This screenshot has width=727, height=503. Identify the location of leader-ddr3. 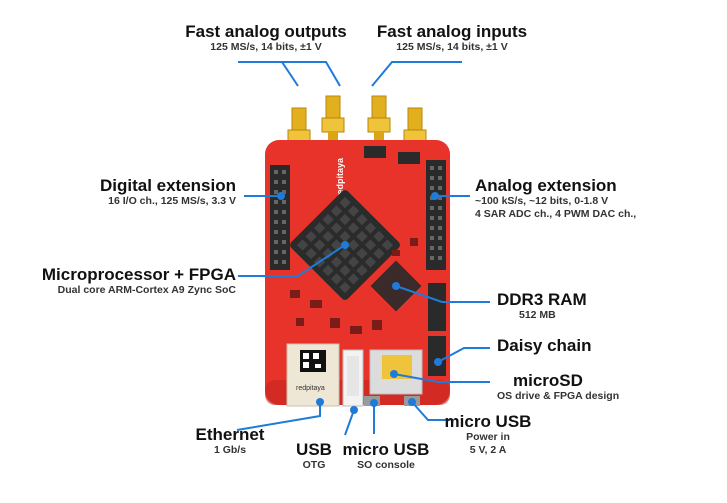
(442, 294).